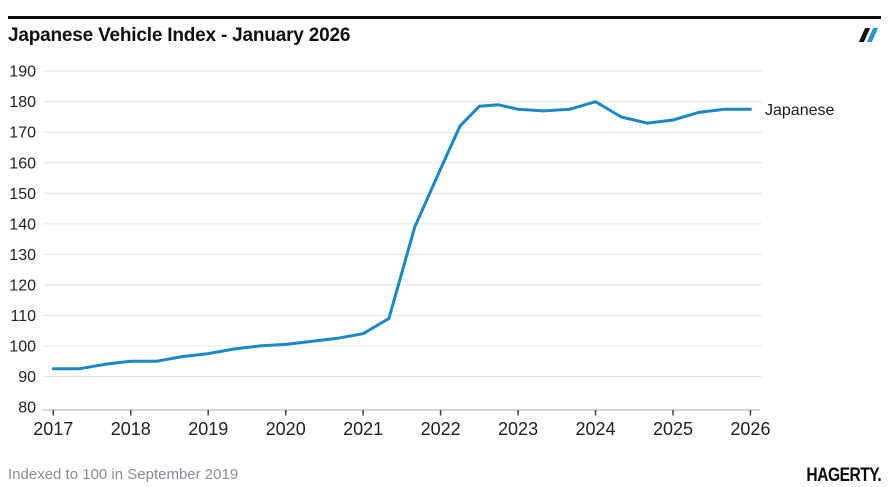 Image resolution: width=889 pixels, height=487 pixels. What do you see at coordinates (673, 429) in the screenshot?
I see `x-tick-label-2025: 2025` at bounding box center [673, 429].